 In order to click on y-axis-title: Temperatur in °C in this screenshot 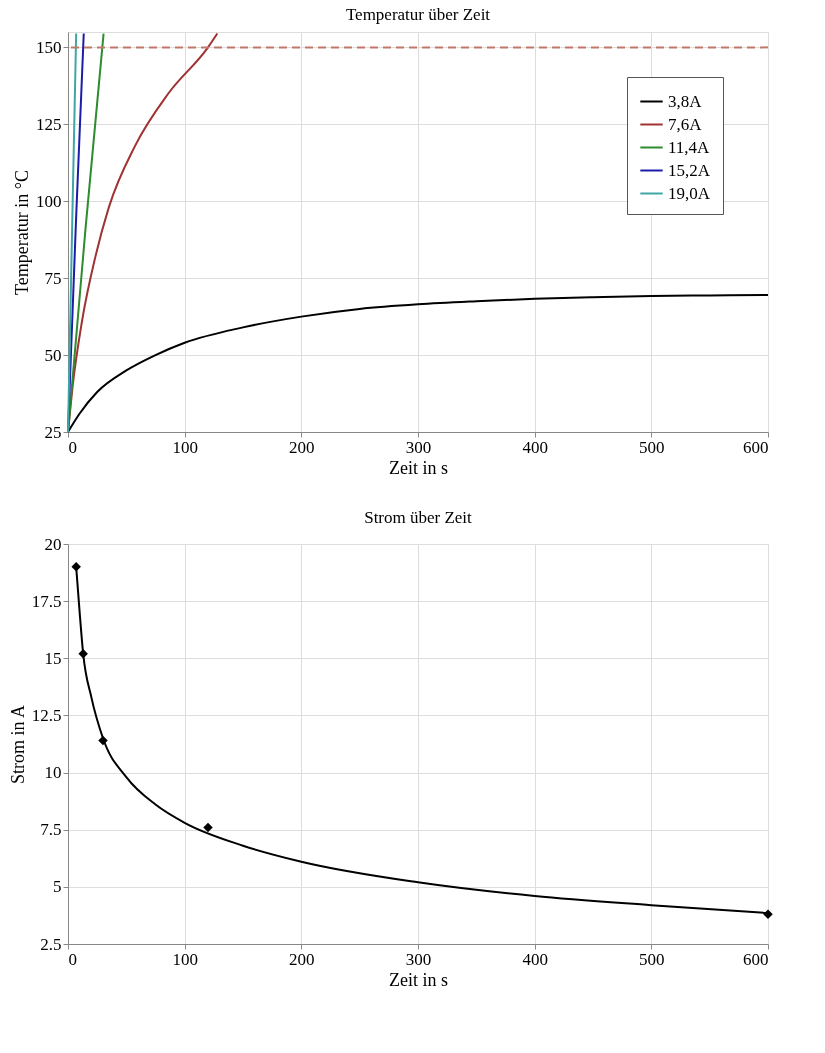, I will do `click(22, 232)`.